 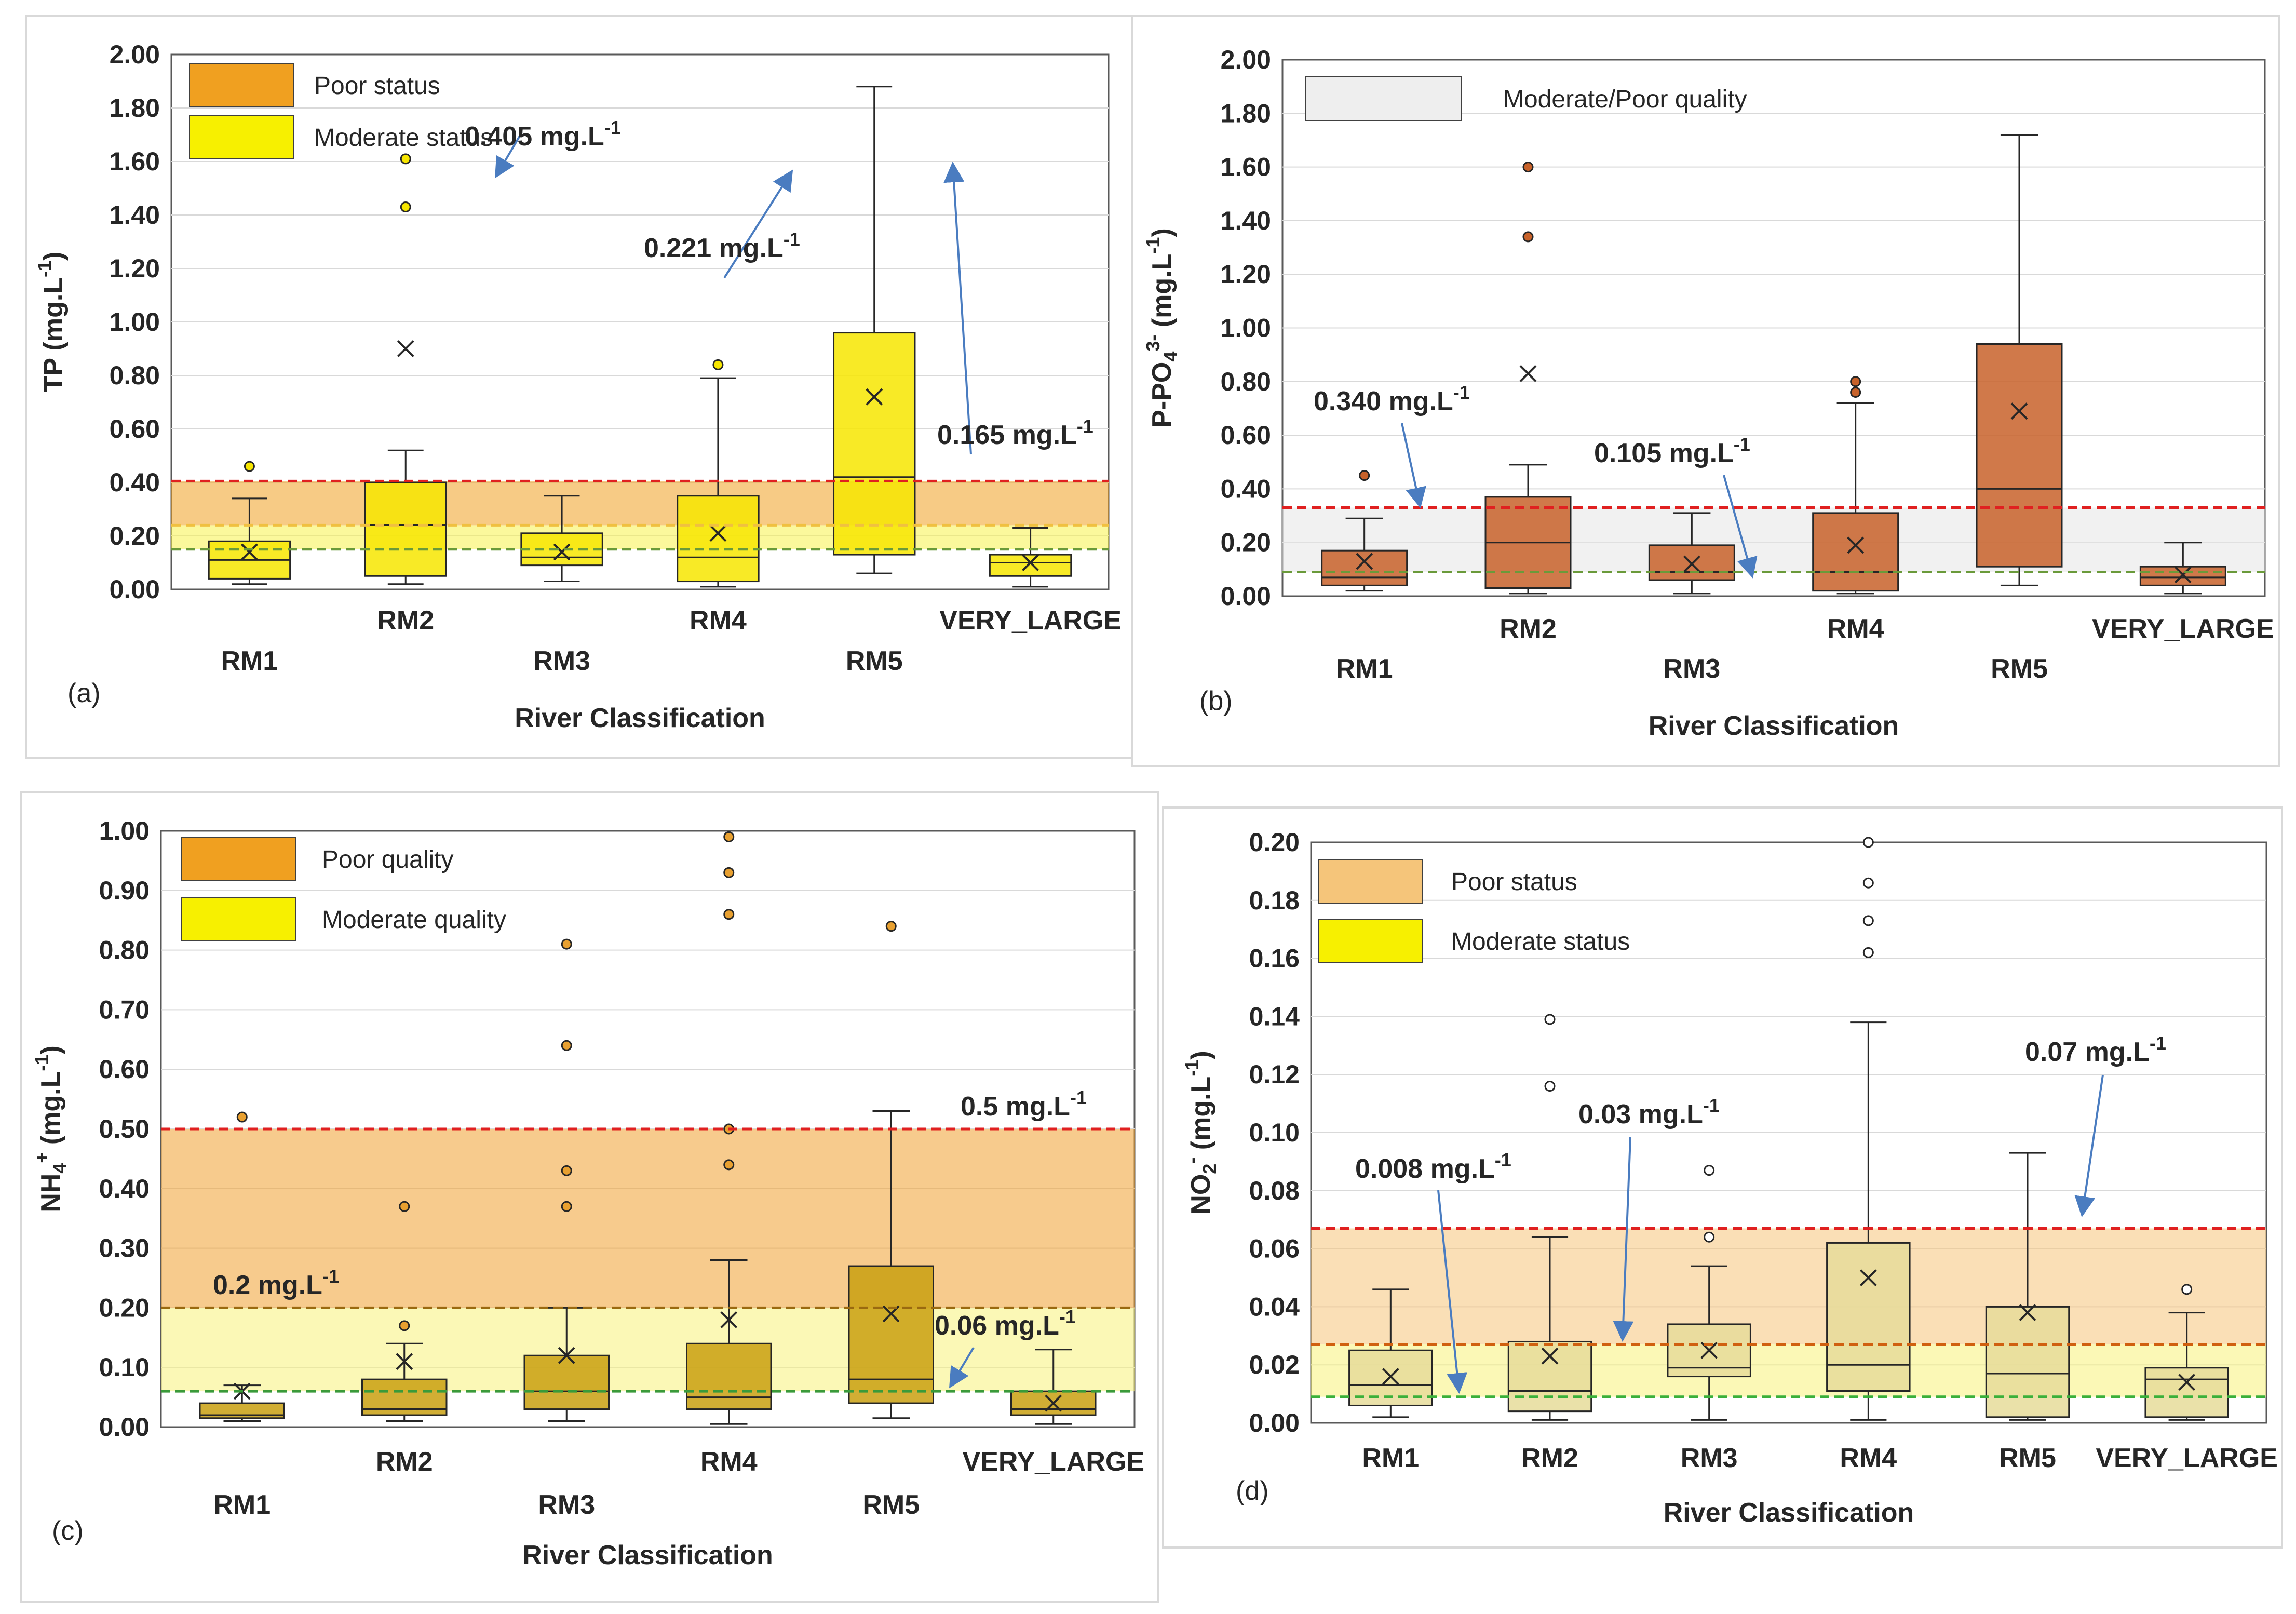 I want to click on annotation-label: 0.405 mg.L-1, so click(x=543, y=134).